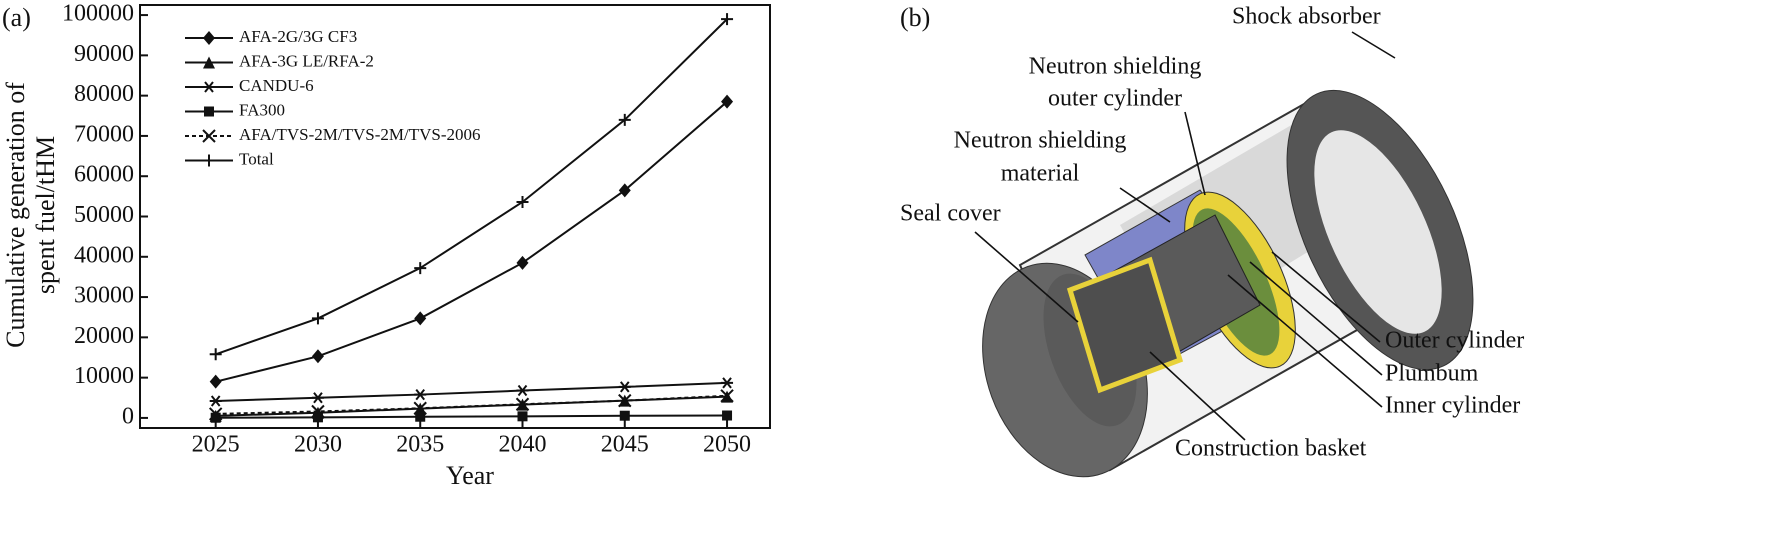 The width and height of the screenshot is (1783, 554). Describe the element at coordinates (16, 17) in the screenshot. I see `panel-label: (a)` at that location.